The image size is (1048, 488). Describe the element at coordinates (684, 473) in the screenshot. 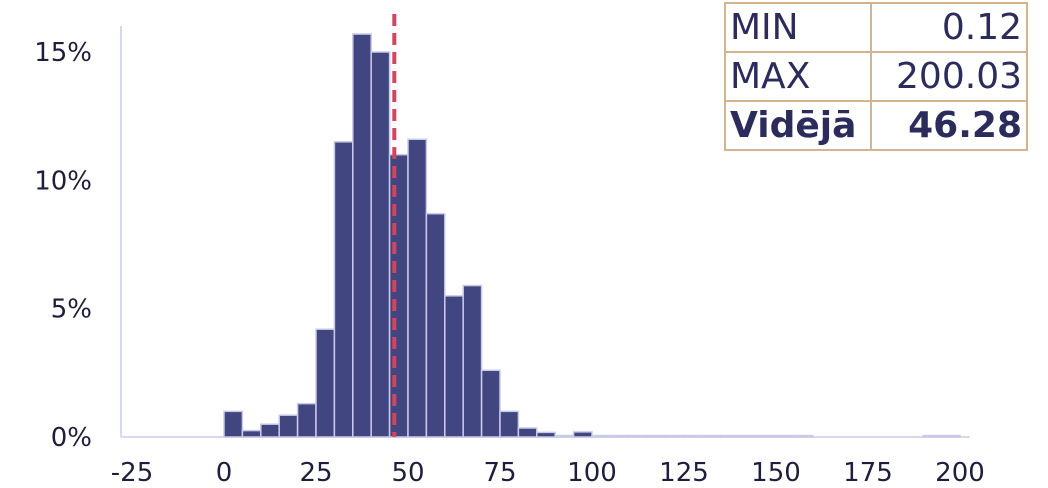

I see `x-tick-label: 125` at that location.